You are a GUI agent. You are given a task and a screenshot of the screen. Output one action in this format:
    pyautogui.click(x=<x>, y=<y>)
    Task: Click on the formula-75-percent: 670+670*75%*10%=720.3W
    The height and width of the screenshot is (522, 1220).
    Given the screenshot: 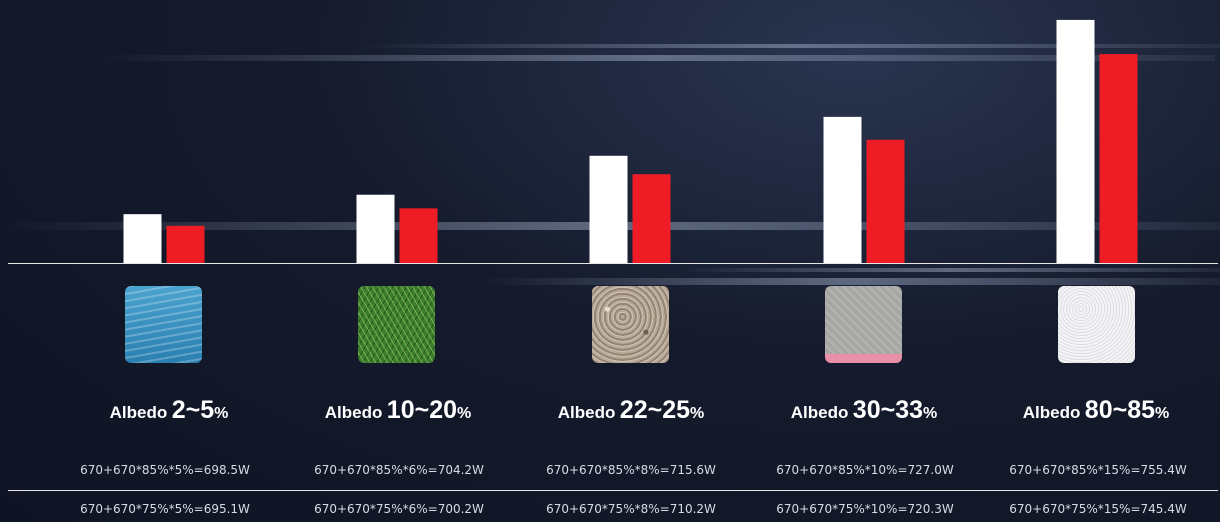 What is the action you would take?
    pyautogui.click(x=865, y=509)
    